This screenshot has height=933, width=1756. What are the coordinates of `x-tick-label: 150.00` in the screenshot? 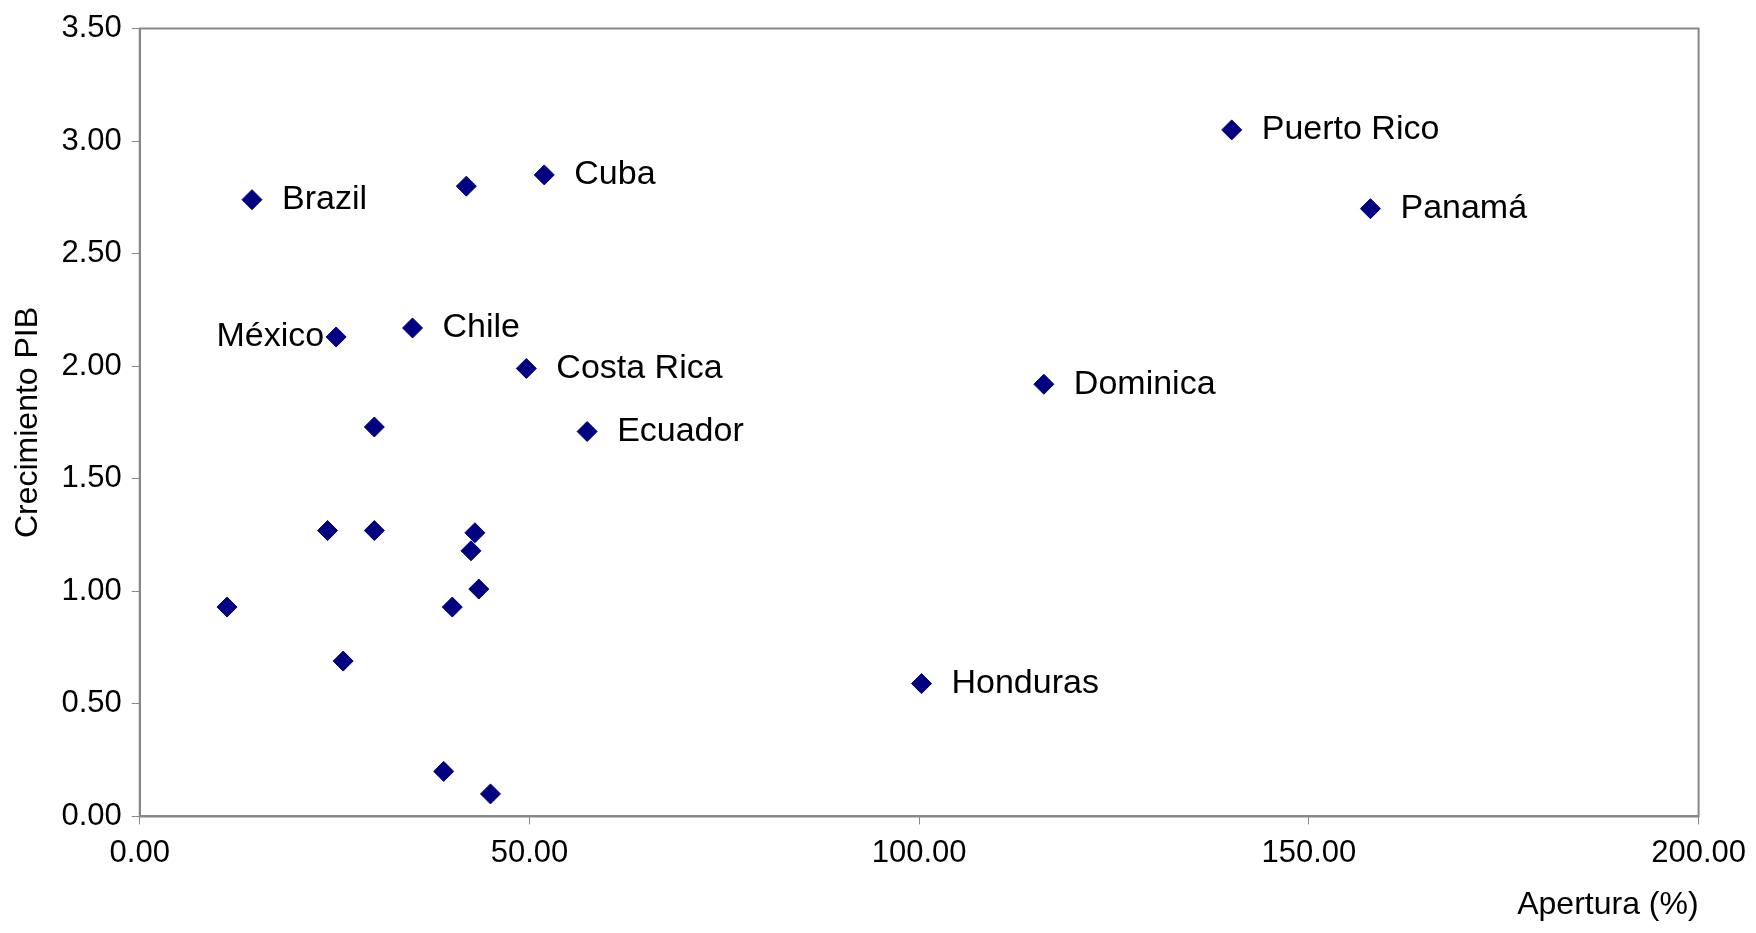 It's located at (1309, 851).